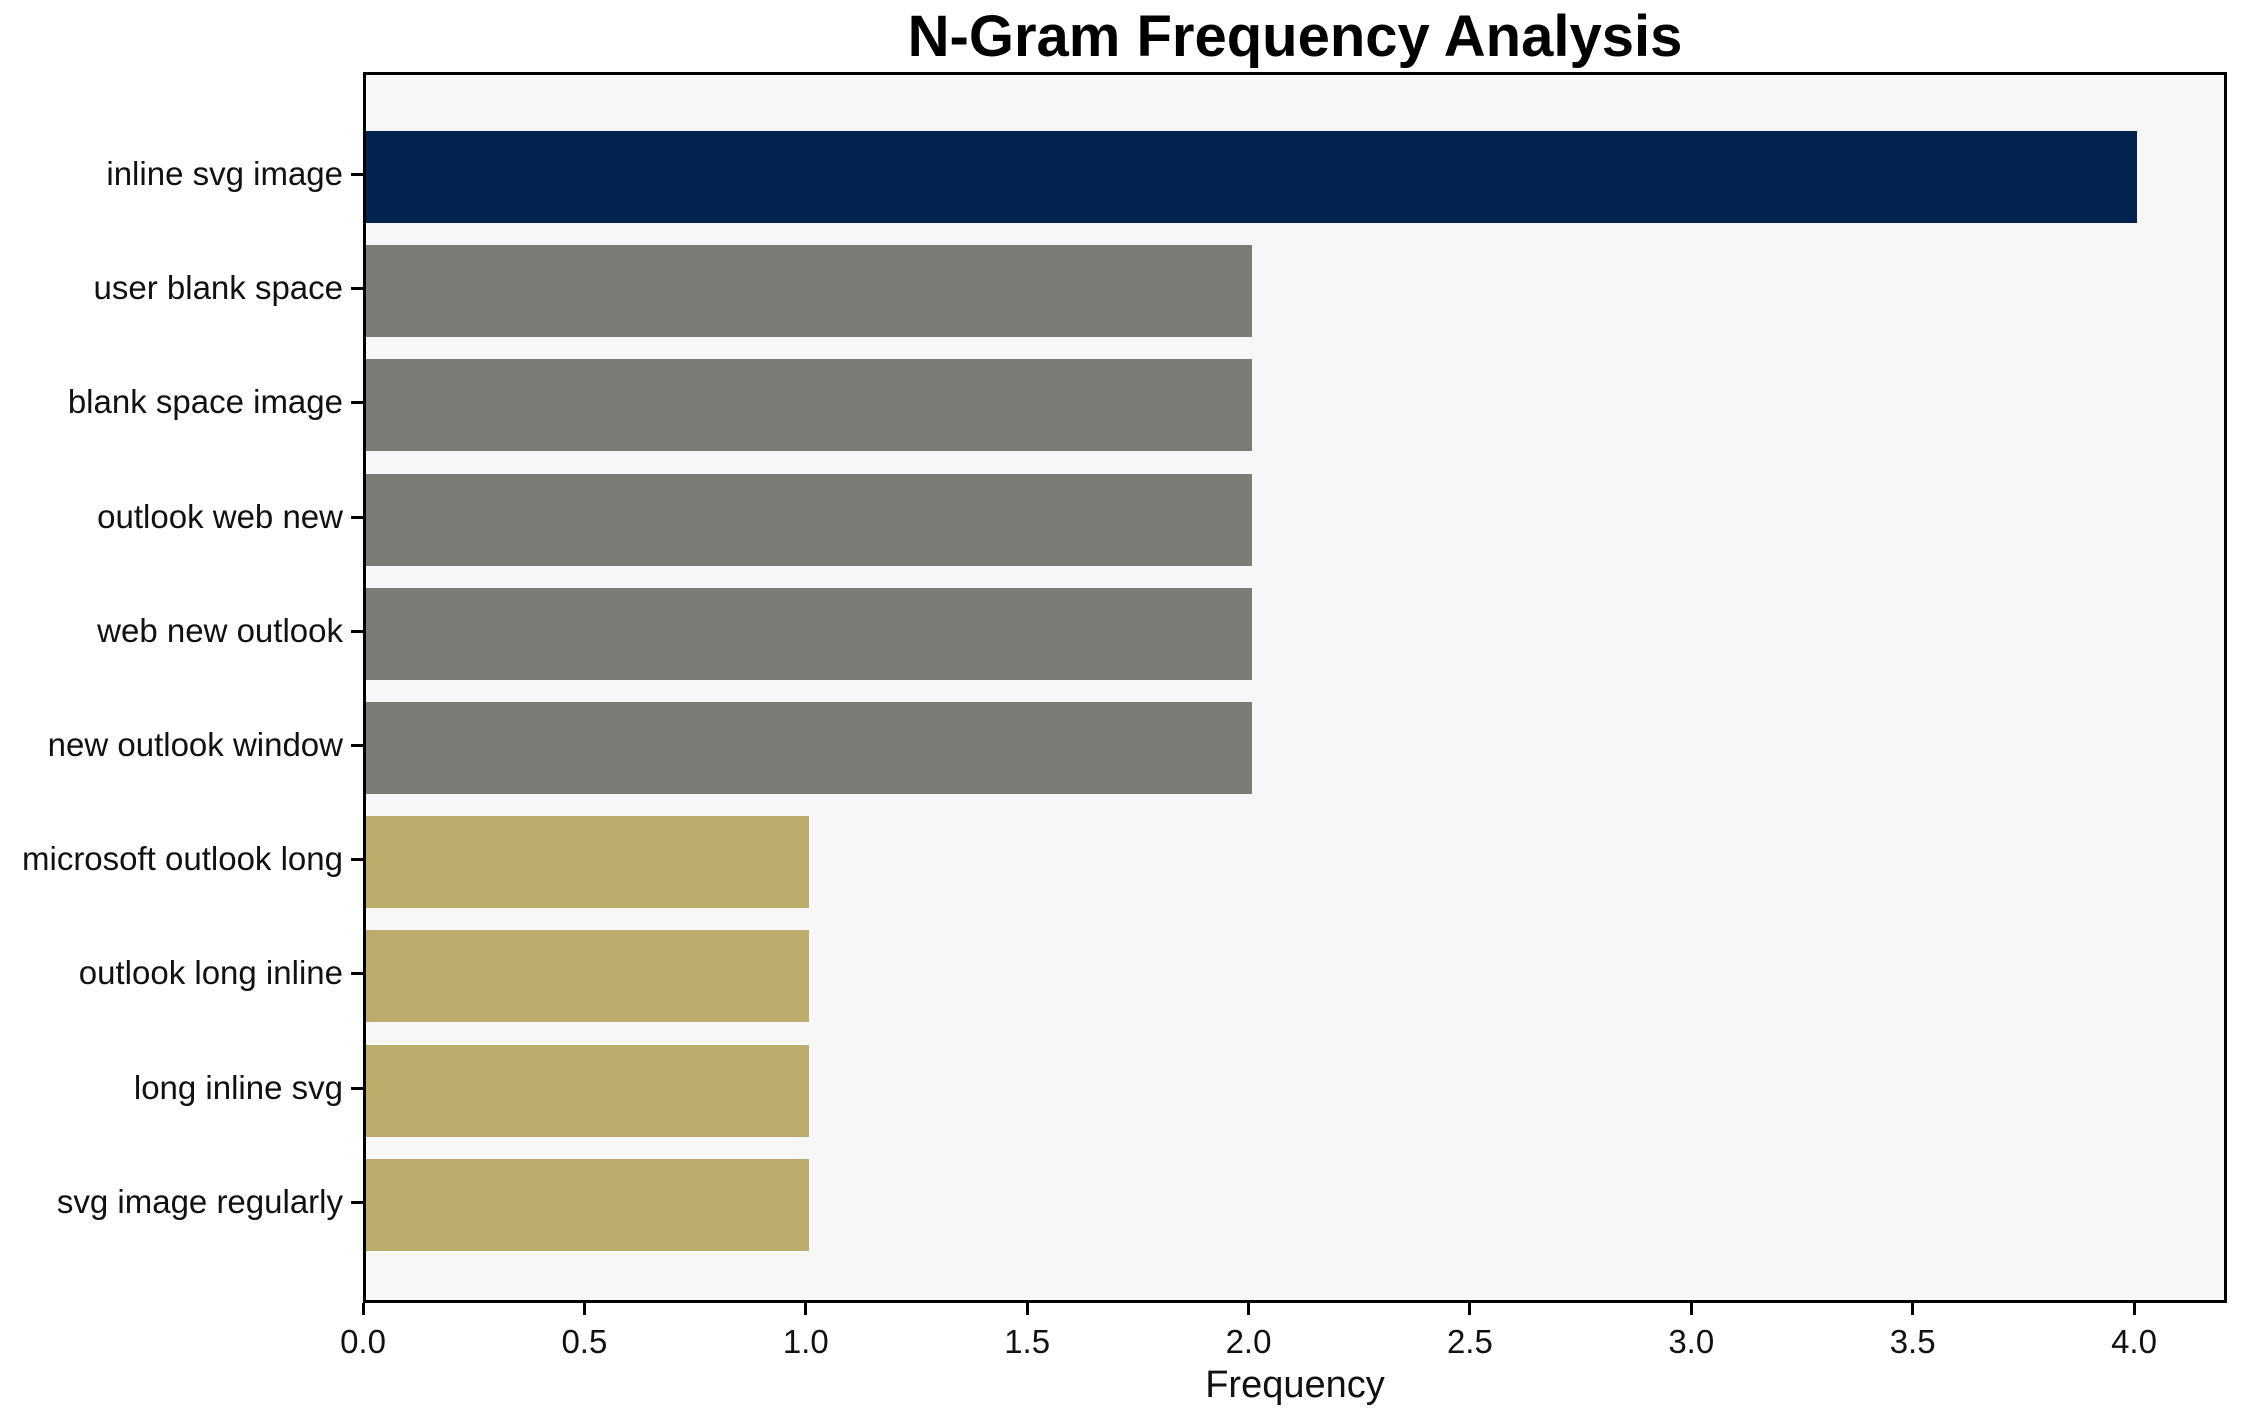  I want to click on y-tick-label: outlook long inline, so click(210, 973).